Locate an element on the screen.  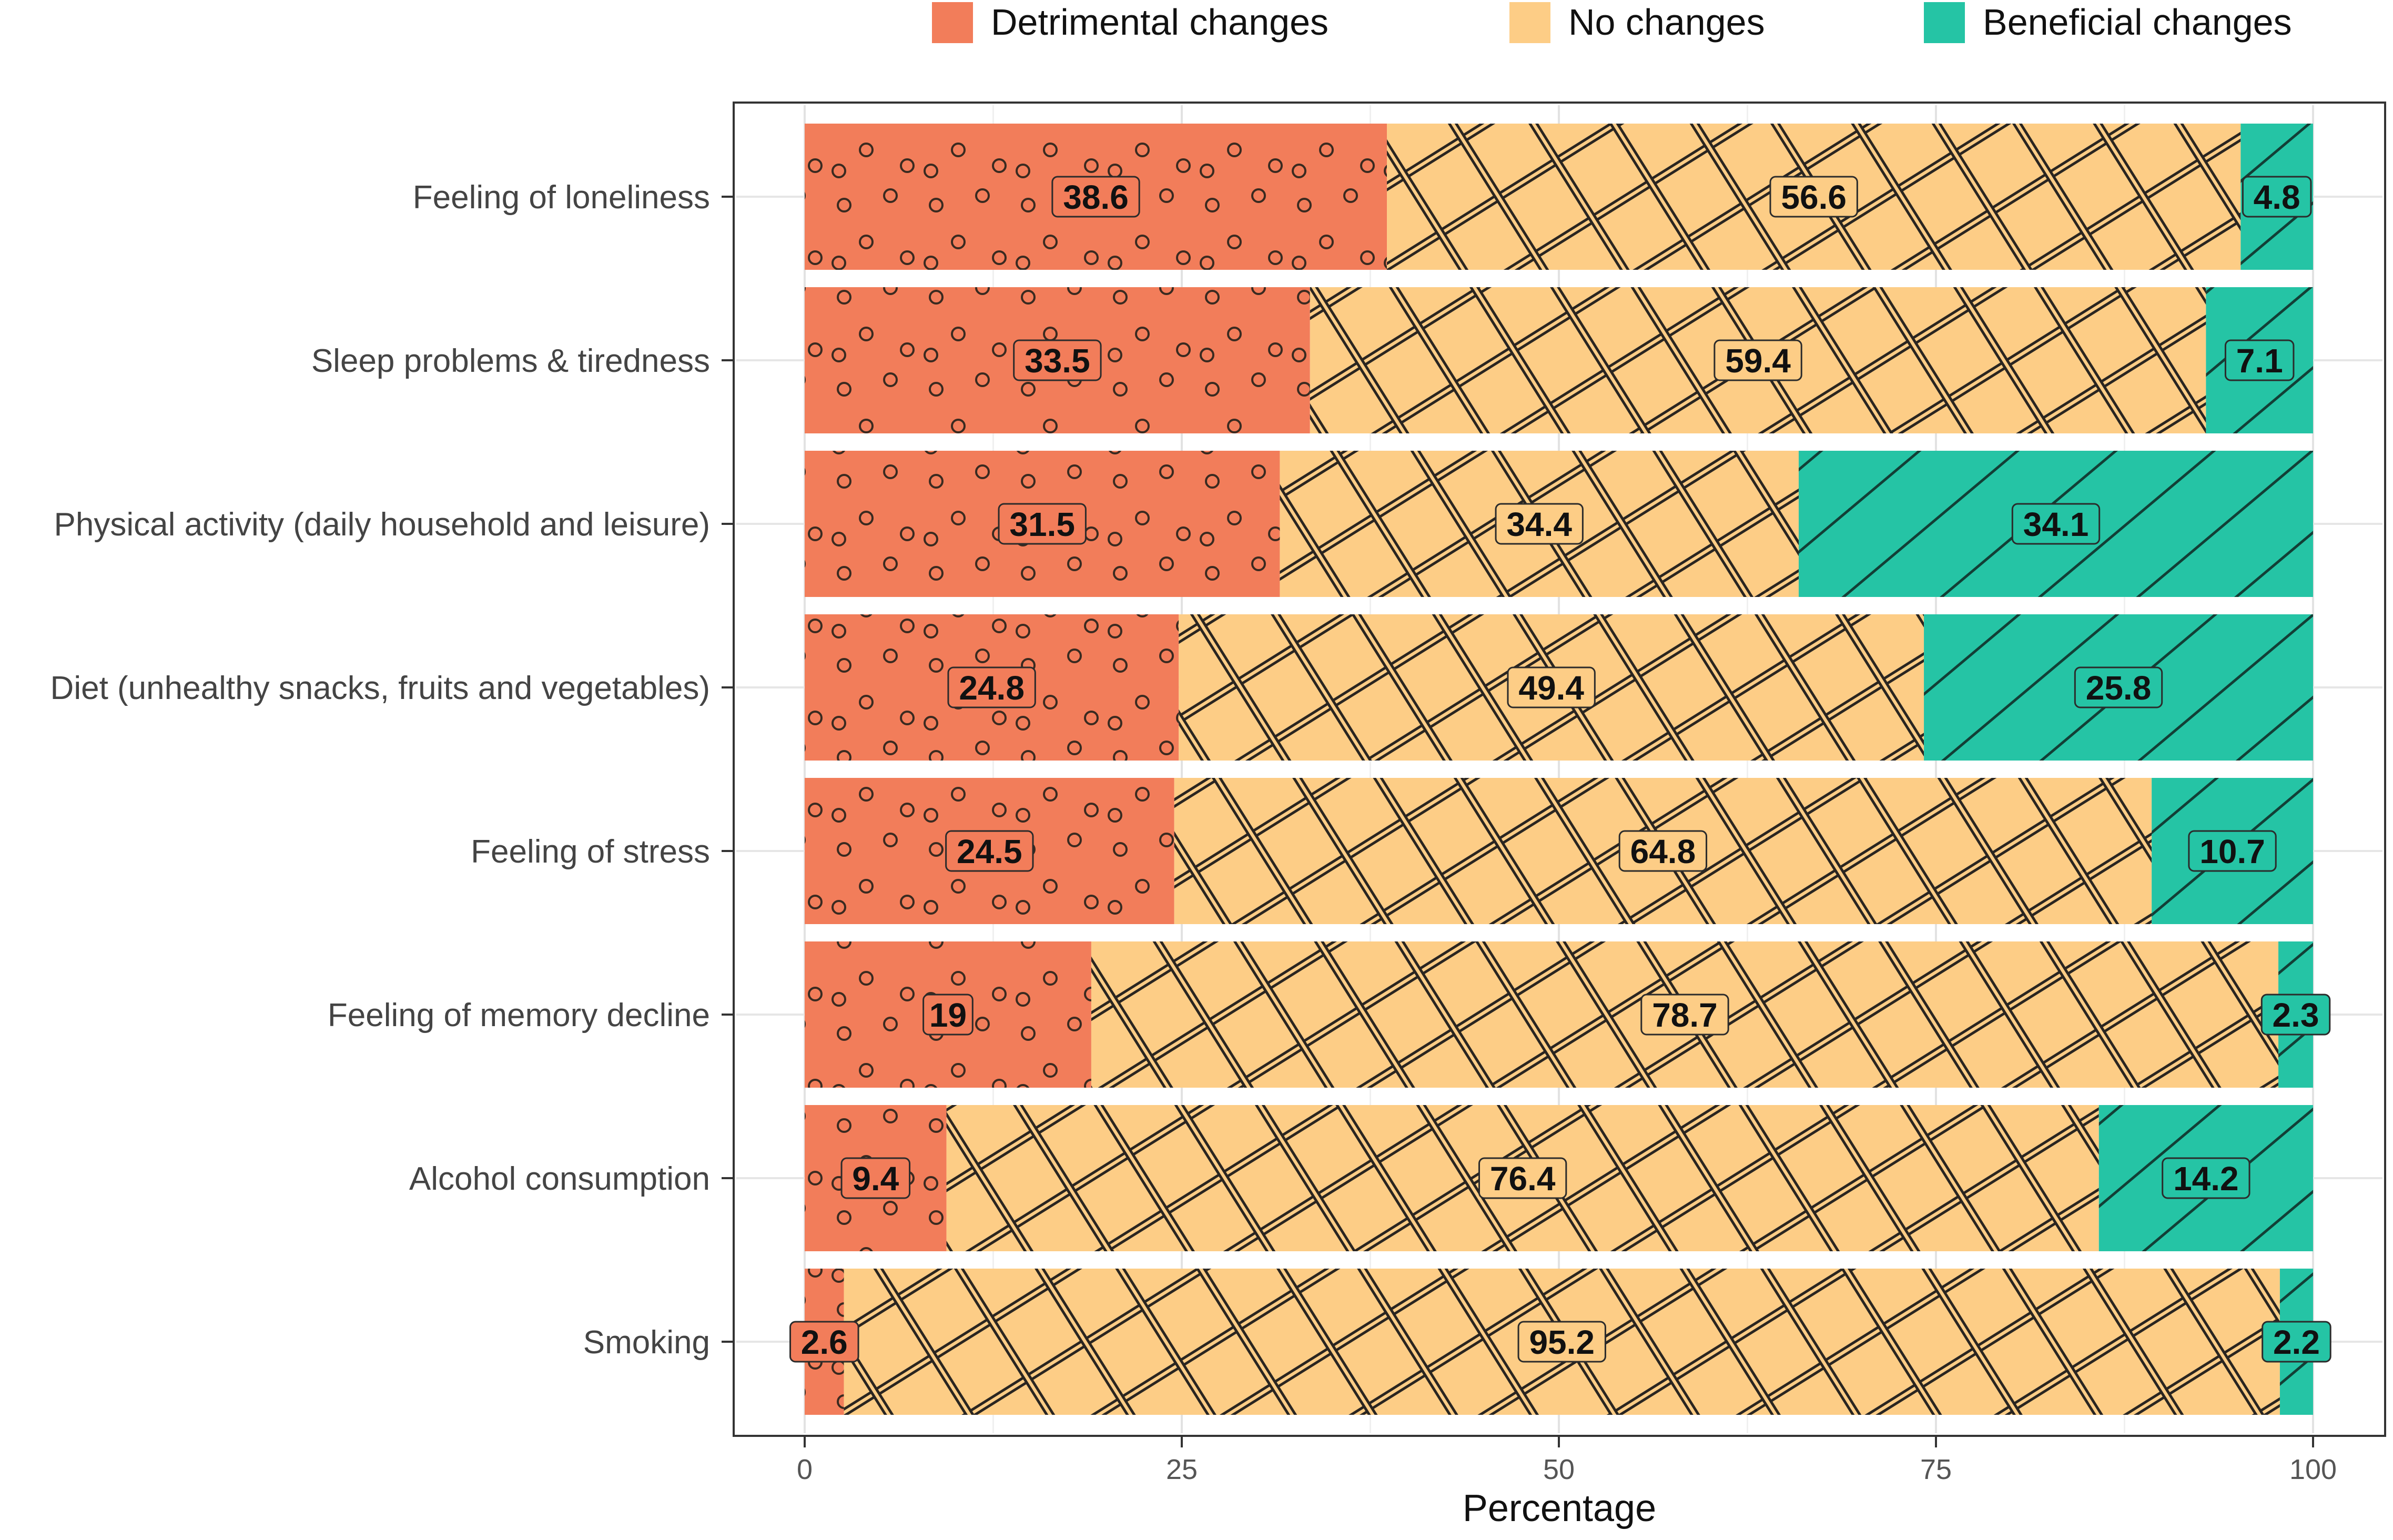
data-label-text: 59.4 is located at coordinates (1758, 361).